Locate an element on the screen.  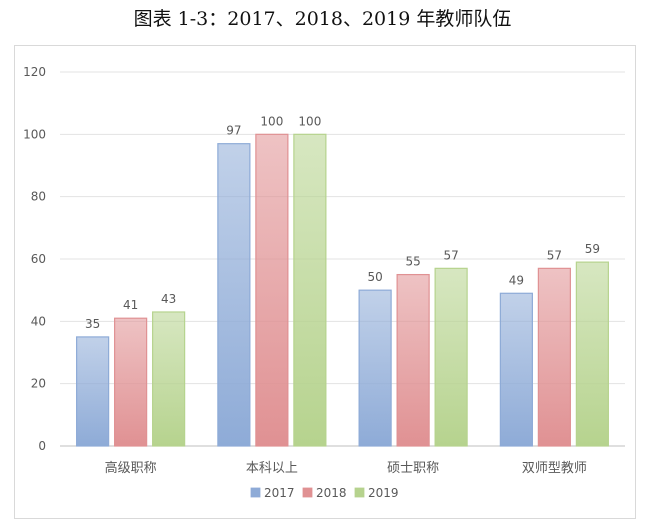
data-label: 50 is located at coordinates (374, 277).